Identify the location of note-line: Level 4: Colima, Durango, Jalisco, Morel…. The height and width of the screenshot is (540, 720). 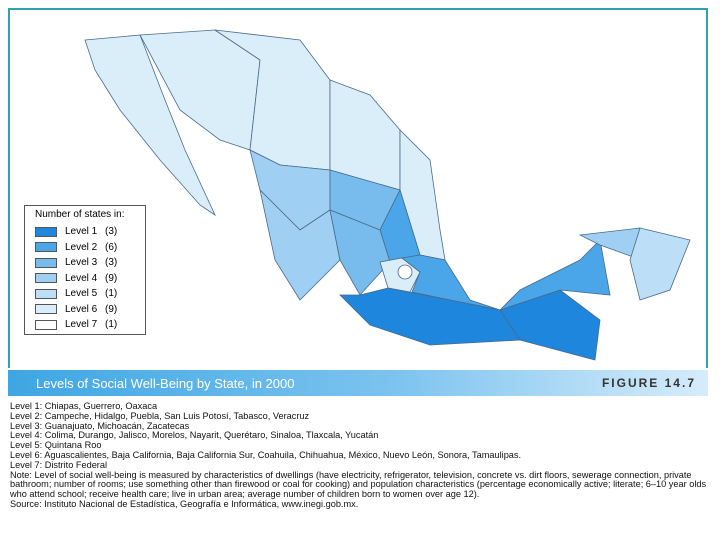
(194, 435).